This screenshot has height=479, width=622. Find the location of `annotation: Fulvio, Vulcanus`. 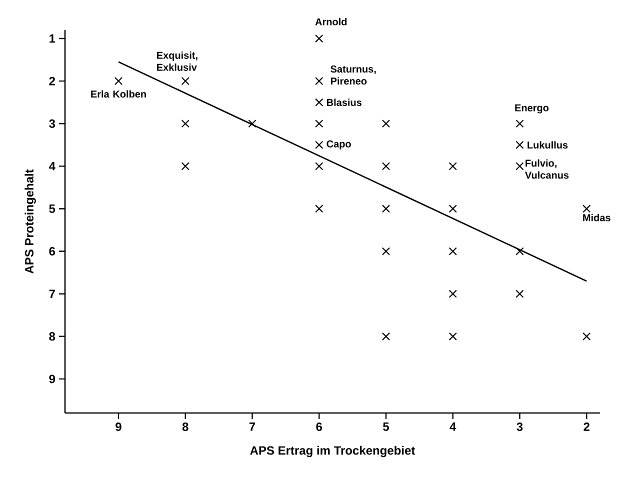

annotation: Fulvio, Vulcanus is located at coordinates (547, 169).